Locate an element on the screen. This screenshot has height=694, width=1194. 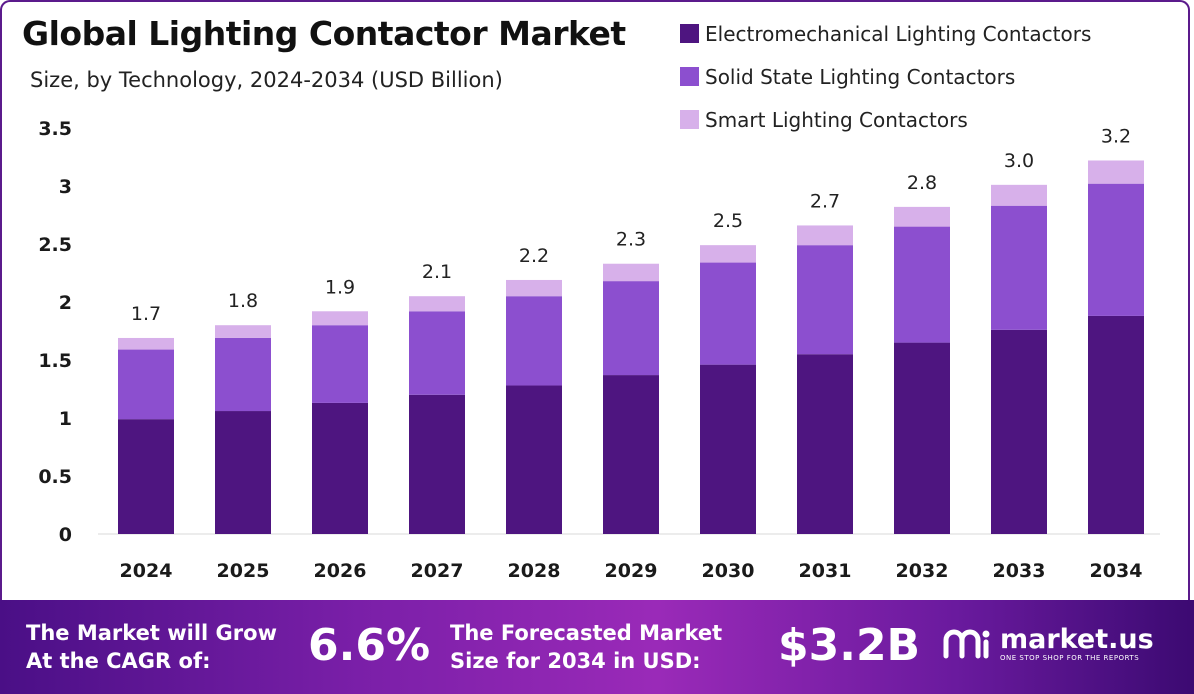
market-us-logo-icon is located at coordinates (966, 644).